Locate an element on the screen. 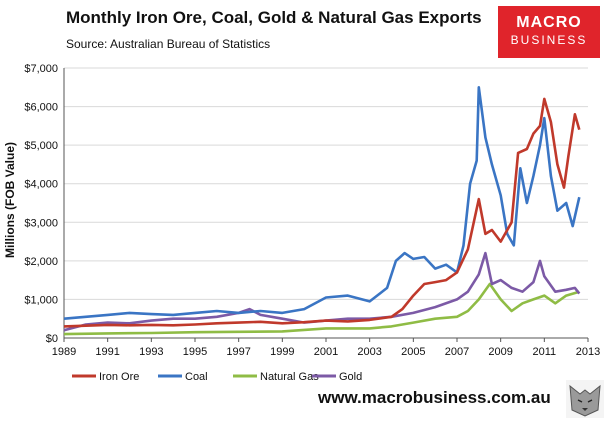  legend-label: Iron Ore is located at coordinates (119, 377).